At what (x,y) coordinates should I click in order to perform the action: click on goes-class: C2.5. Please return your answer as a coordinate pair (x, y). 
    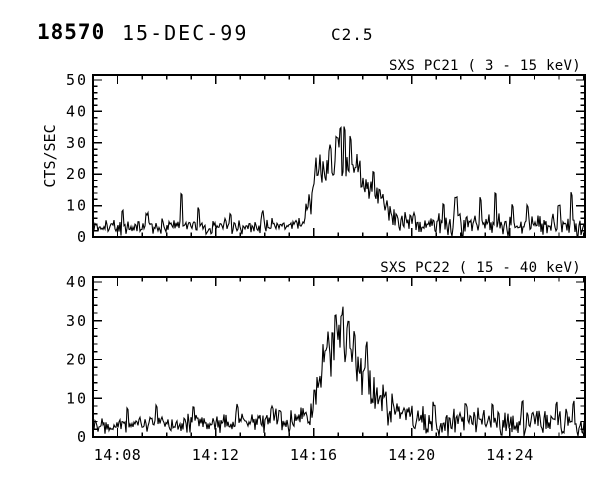
    Looking at the image, I should click on (352, 34).